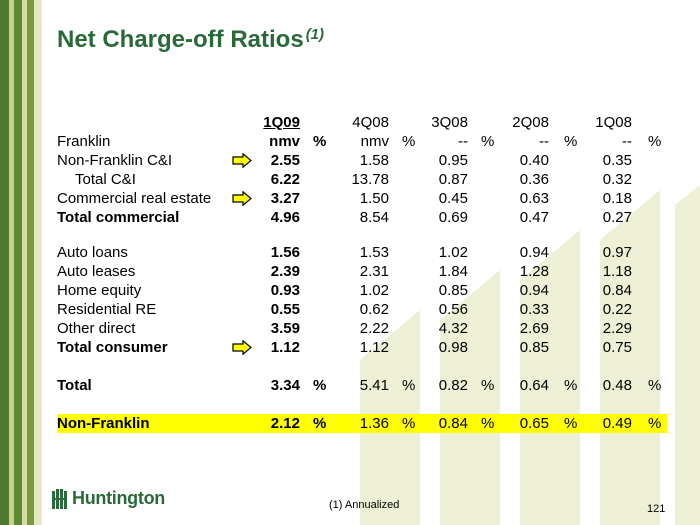 This screenshot has height=525, width=700. I want to click on table-row: Residential RE 0.55 0.62 0.56 0.33 0.22, so click(362, 309).